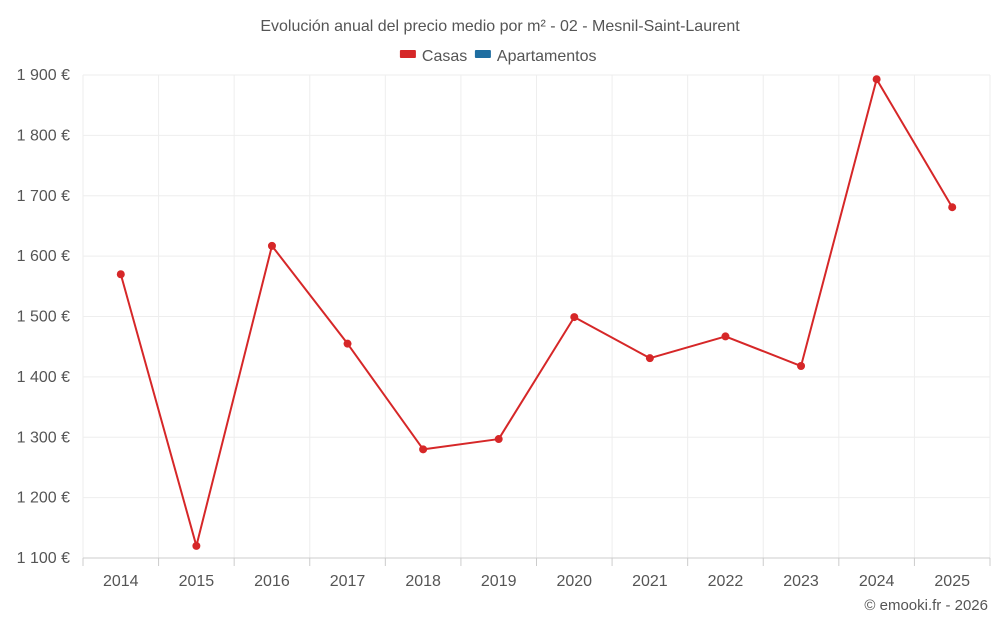 The width and height of the screenshot is (1000, 625). Describe the element at coordinates (952, 581) in the screenshot. I see `x-tick-label: 2025` at that location.